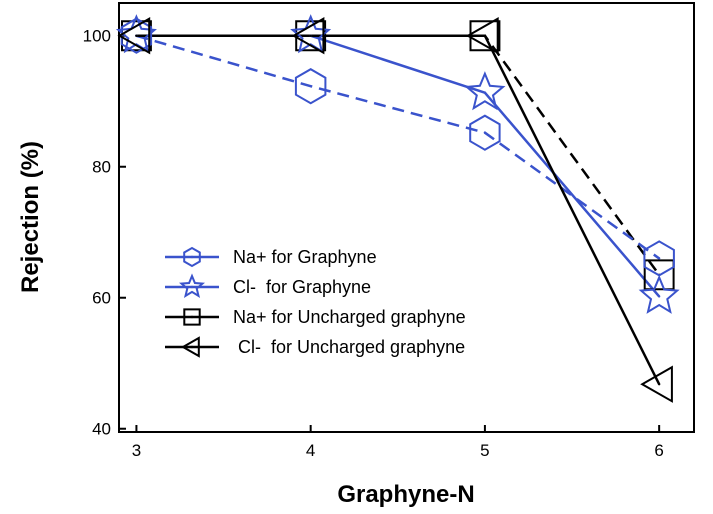 This screenshot has width=713, height=514. Describe the element at coordinates (310, 450) in the screenshot. I see `x-tick-label: 4` at that location.